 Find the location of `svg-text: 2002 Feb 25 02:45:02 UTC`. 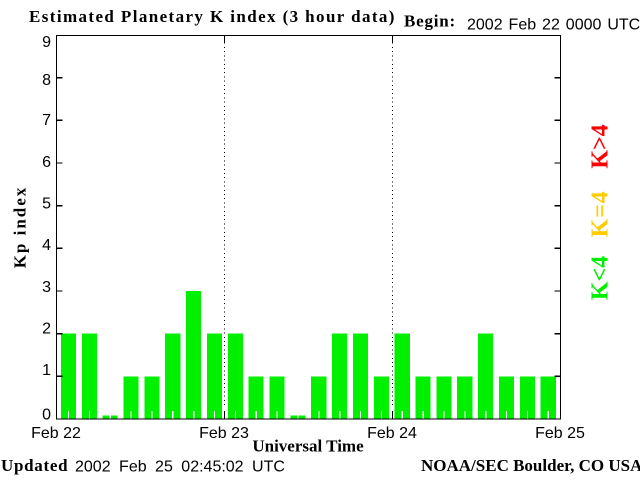

svg-text: 2002 Feb 25 02:45:02 UTC is located at coordinates (180, 467).